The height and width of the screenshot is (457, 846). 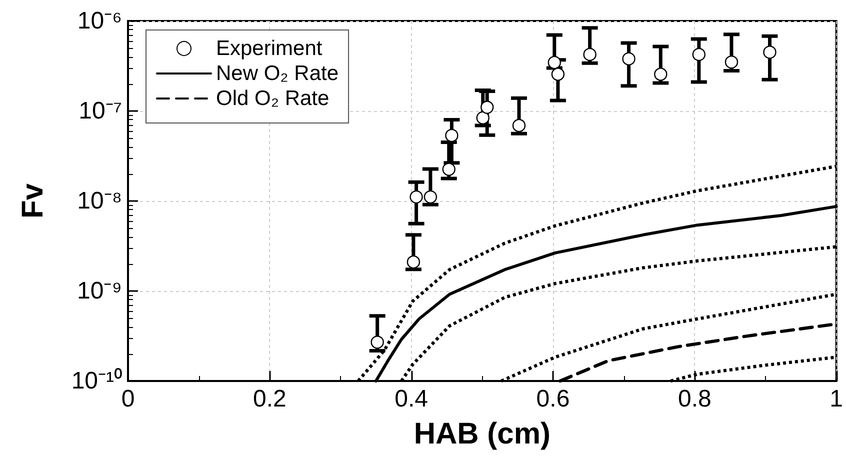 What do you see at coordinates (411, 399) in the screenshot?
I see `x-tick-label: 0.4` at bounding box center [411, 399].